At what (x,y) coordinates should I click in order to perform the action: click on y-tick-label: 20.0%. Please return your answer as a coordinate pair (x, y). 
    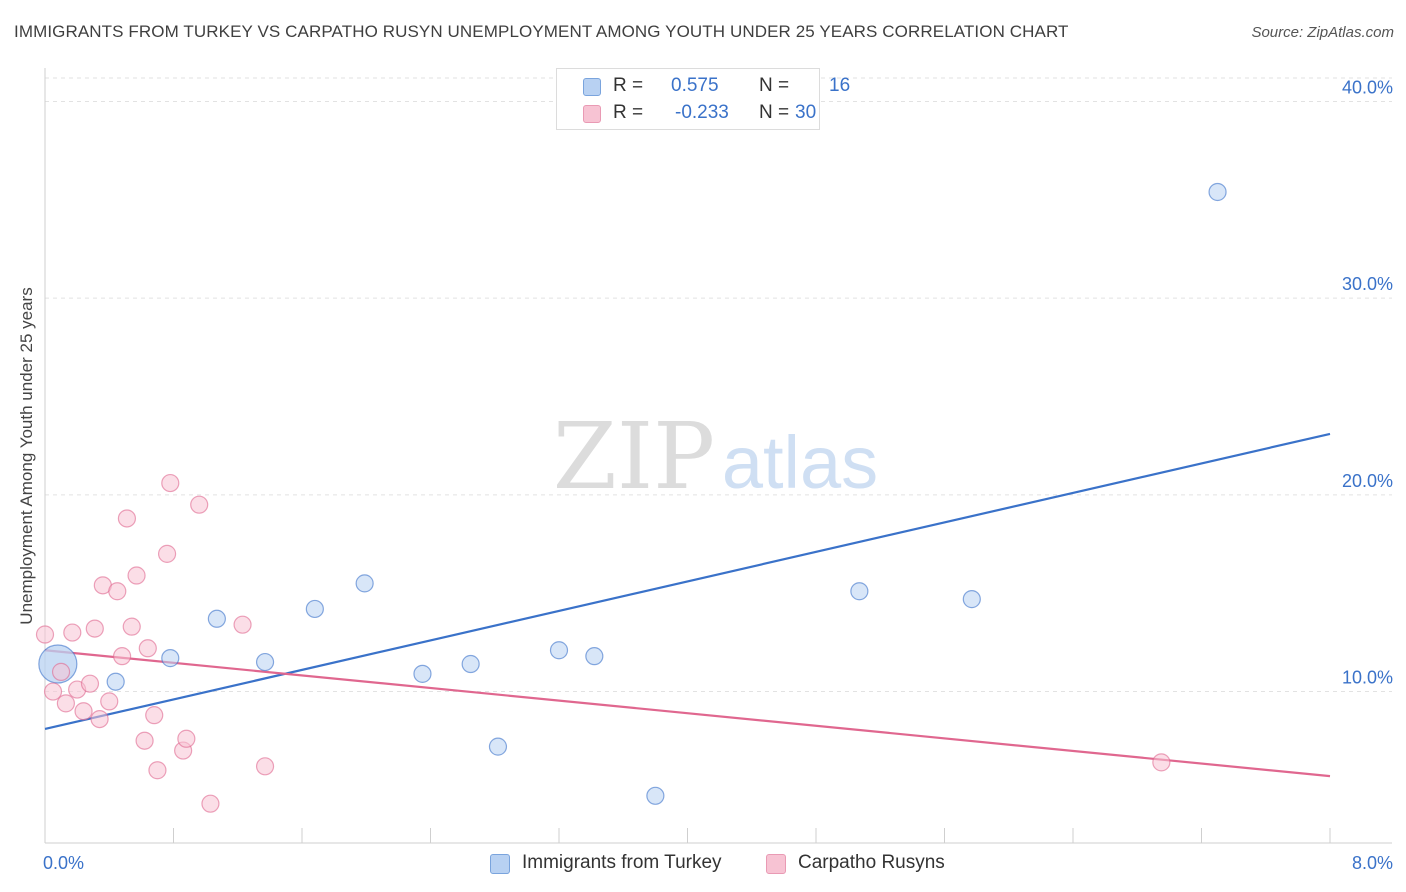
    Looking at the image, I should click on (1367, 481).